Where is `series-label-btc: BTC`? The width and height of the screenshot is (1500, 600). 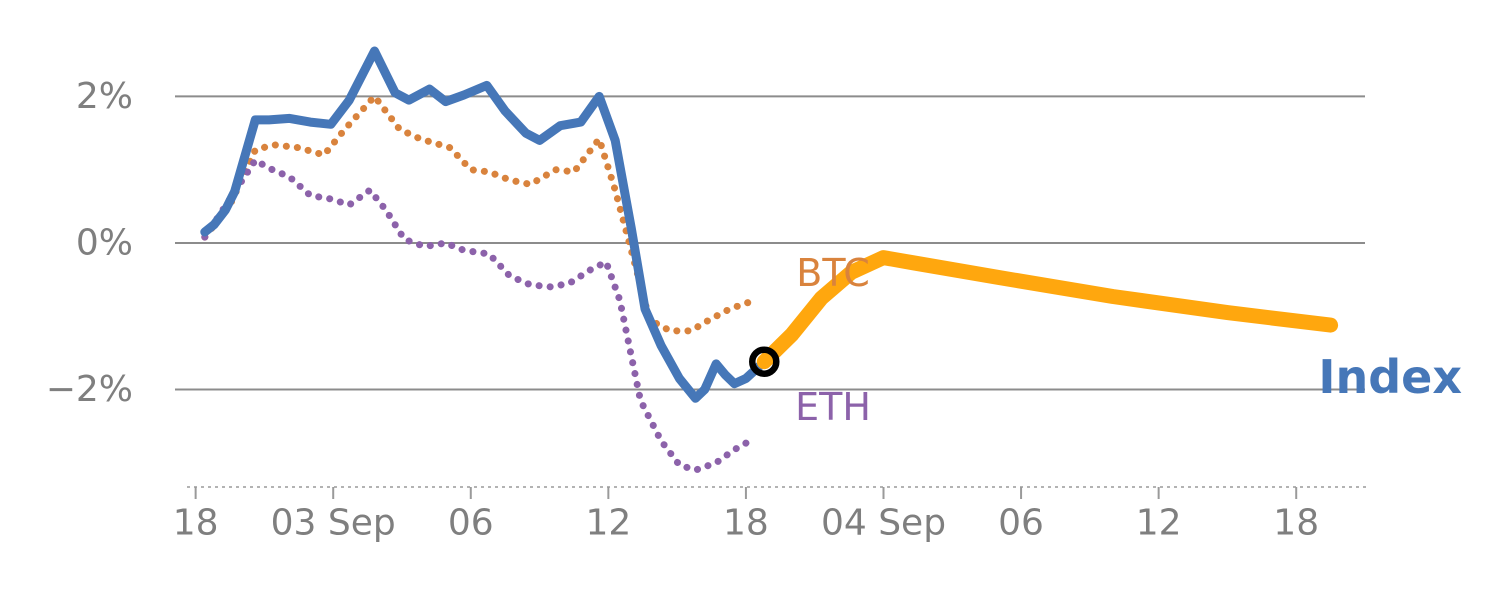
series-label-btc: BTC is located at coordinates (833, 273).